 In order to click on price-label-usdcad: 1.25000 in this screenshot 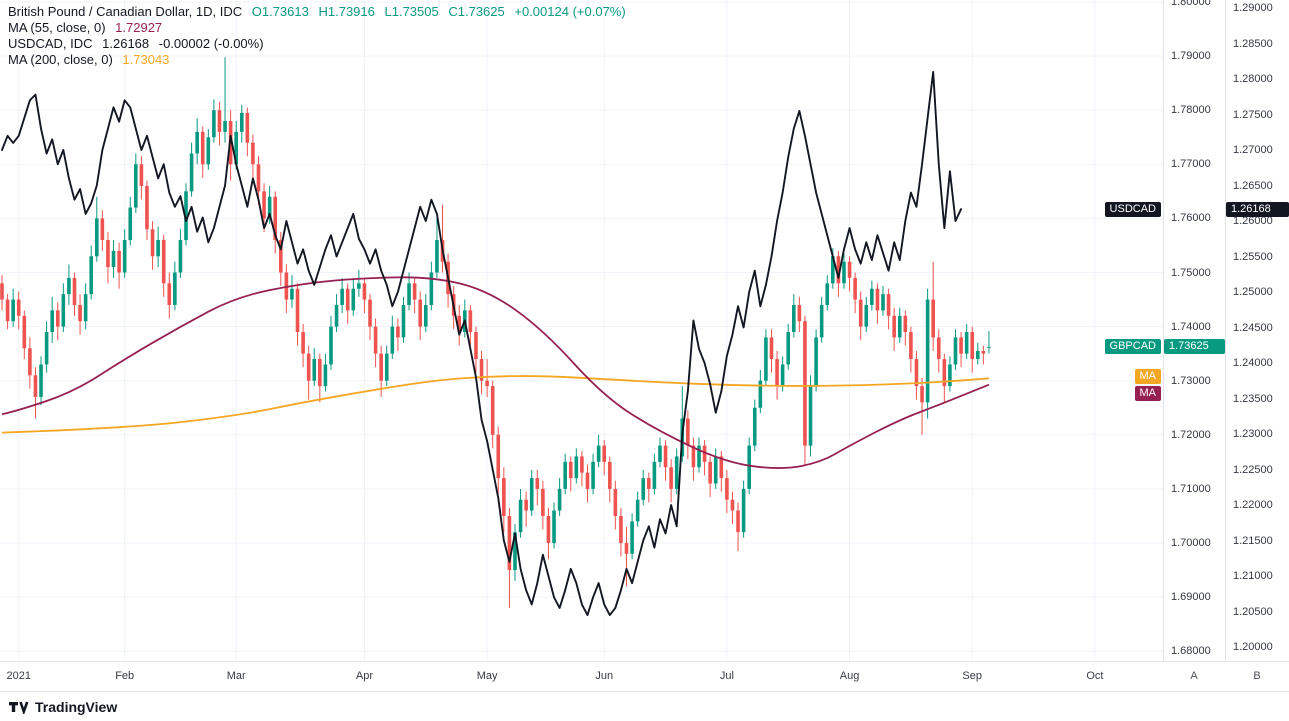, I will do `click(1253, 292)`.